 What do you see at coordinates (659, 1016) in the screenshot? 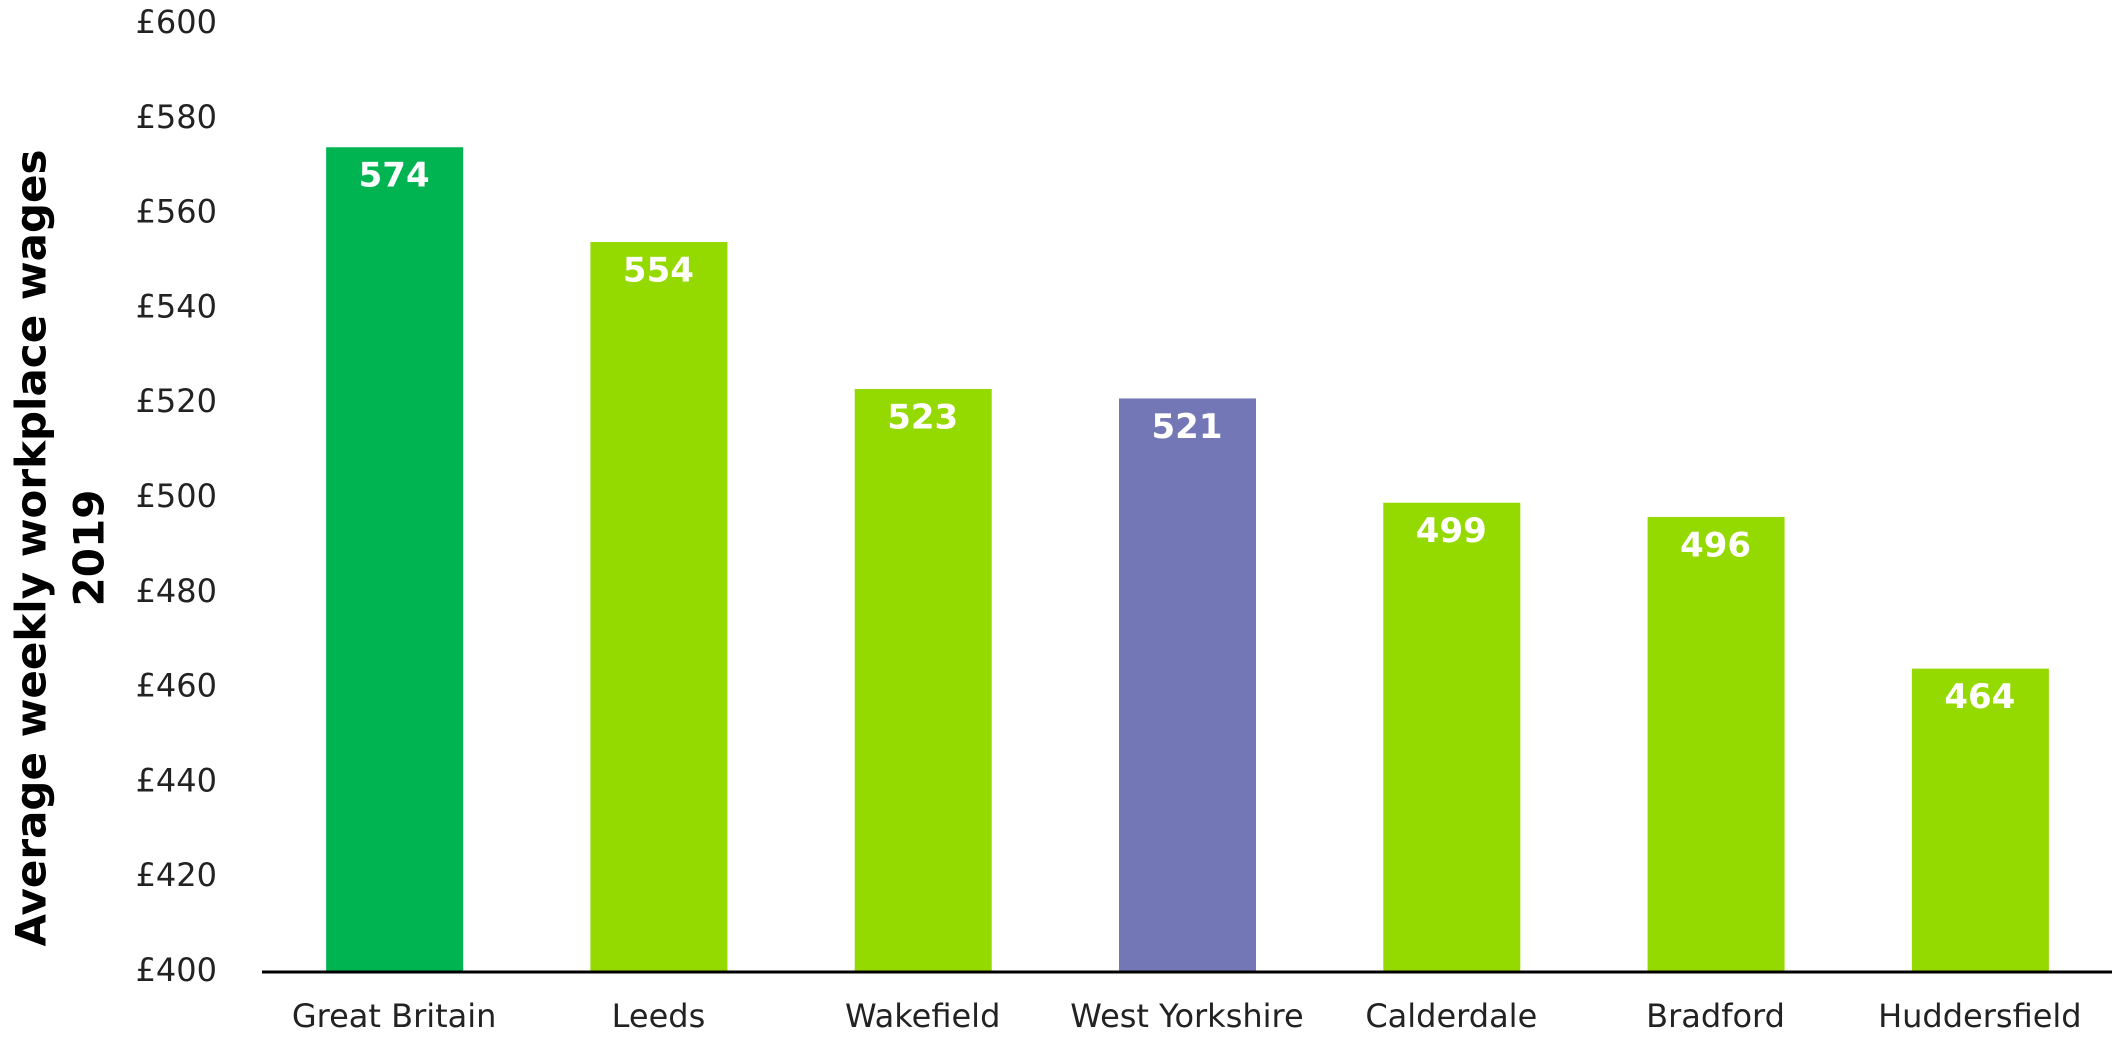
I see `x-tick-label: Leeds` at bounding box center [659, 1016].